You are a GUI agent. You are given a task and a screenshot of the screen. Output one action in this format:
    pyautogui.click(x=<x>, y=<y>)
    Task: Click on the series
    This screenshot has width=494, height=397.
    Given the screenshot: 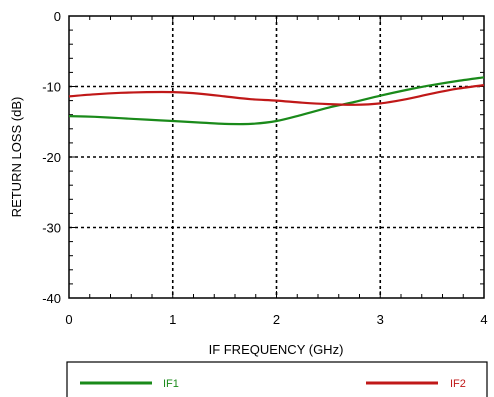 What is the action you would take?
    pyautogui.click(x=276, y=101)
    